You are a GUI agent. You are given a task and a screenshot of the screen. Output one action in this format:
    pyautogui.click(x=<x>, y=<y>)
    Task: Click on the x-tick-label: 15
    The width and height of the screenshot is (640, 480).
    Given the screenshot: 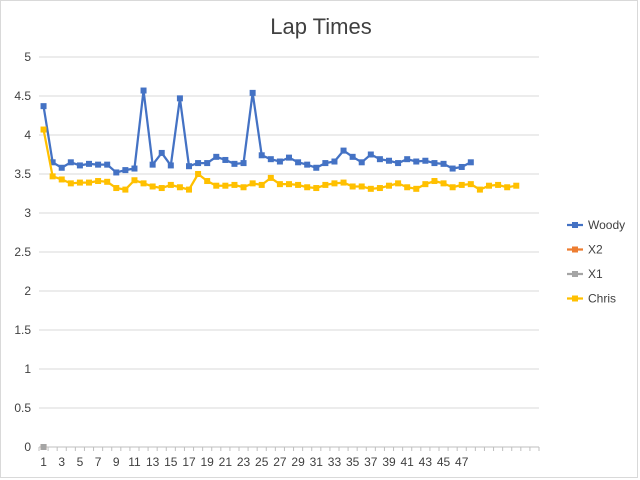 What is the action you would take?
    pyautogui.click(x=171, y=462)
    